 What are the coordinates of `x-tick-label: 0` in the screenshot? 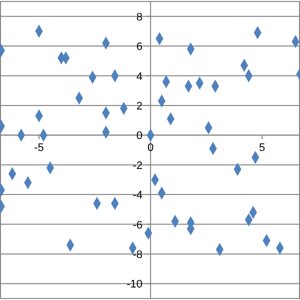 It's located at (150, 148).